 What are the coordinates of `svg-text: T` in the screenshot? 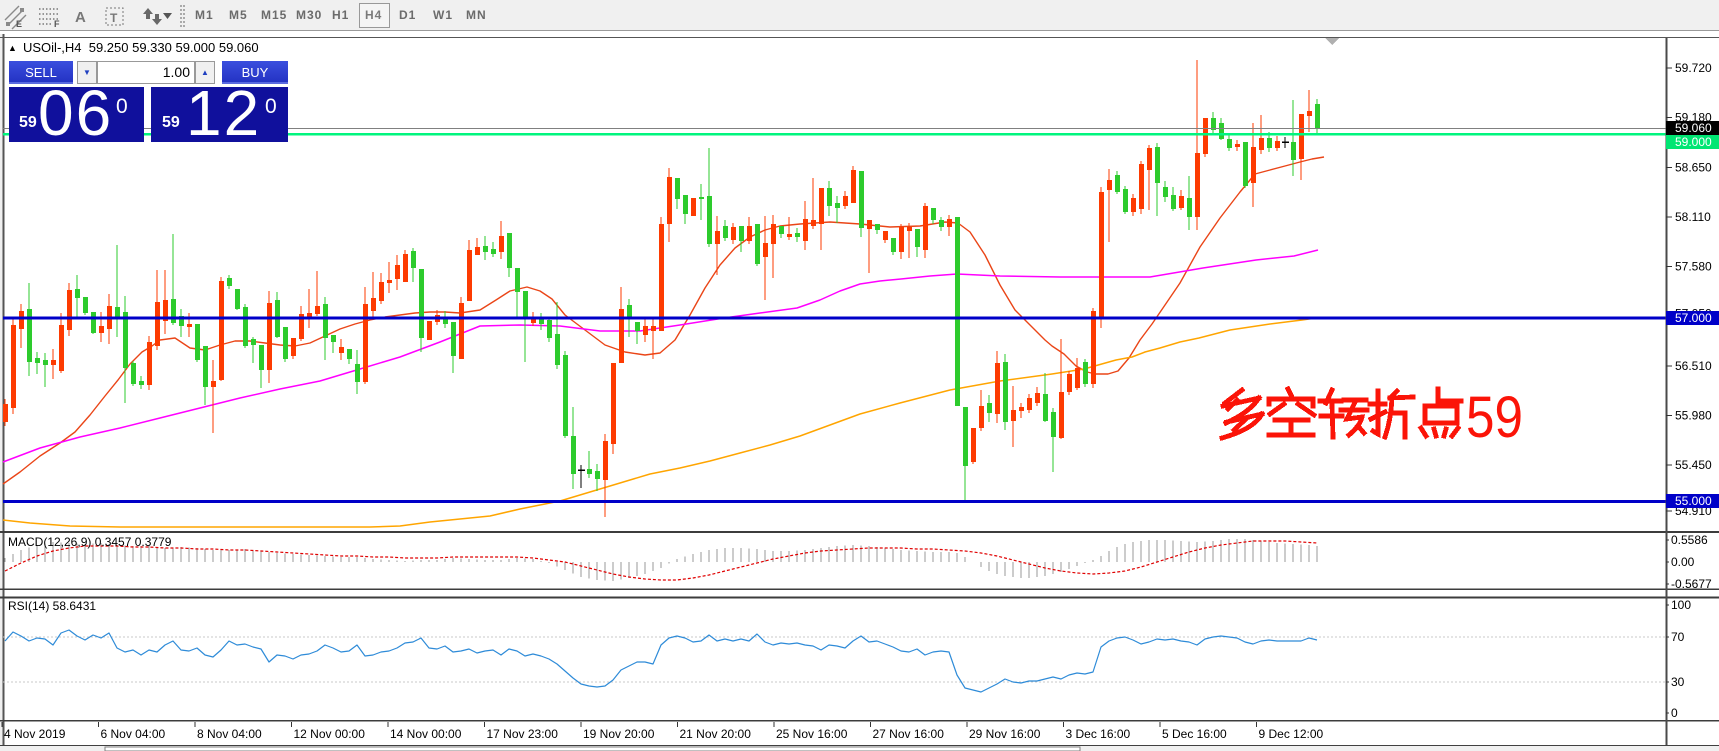 It's located at (114, 18).